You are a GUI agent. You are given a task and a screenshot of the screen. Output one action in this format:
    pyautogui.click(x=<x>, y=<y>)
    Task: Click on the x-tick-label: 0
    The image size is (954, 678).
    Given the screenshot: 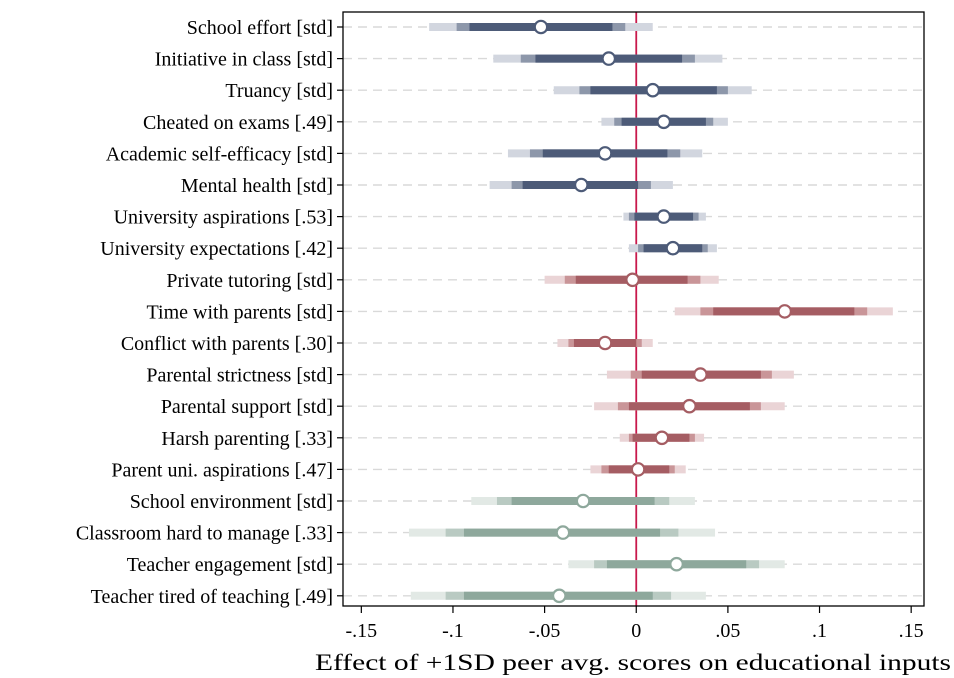 What is the action you would take?
    pyautogui.click(x=636, y=631)
    